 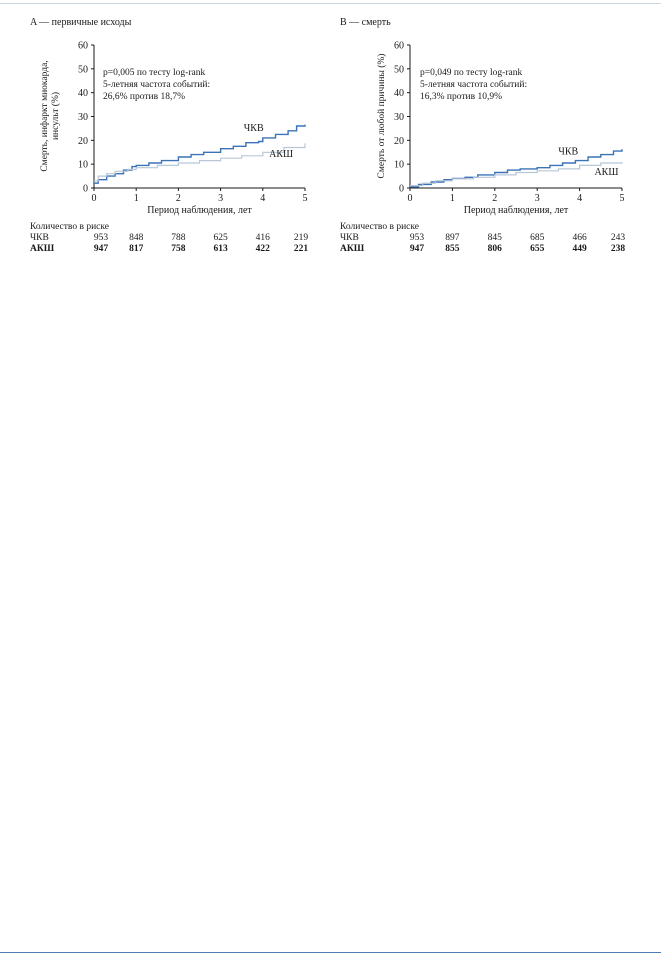 What do you see at coordinates (254, 128) in the screenshot?
I see `series-label-a-pci: ЧКВ` at bounding box center [254, 128].